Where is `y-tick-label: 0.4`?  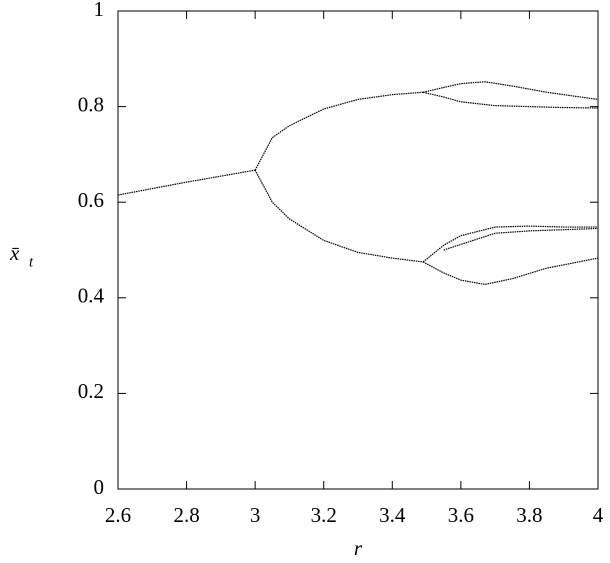 y-tick-label: 0.4 is located at coordinates (91, 296).